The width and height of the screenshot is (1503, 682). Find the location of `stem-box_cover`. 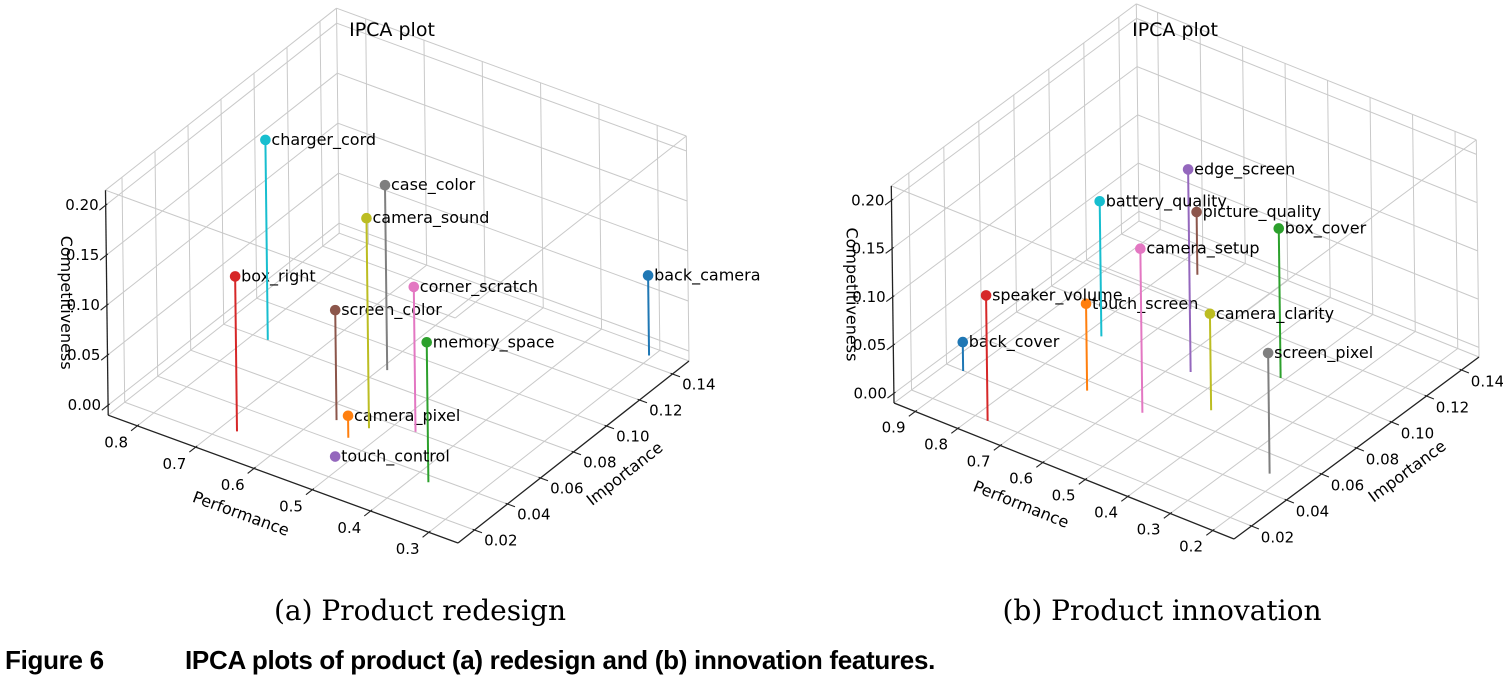

stem-box_cover is located at coordinates (1279, 303).